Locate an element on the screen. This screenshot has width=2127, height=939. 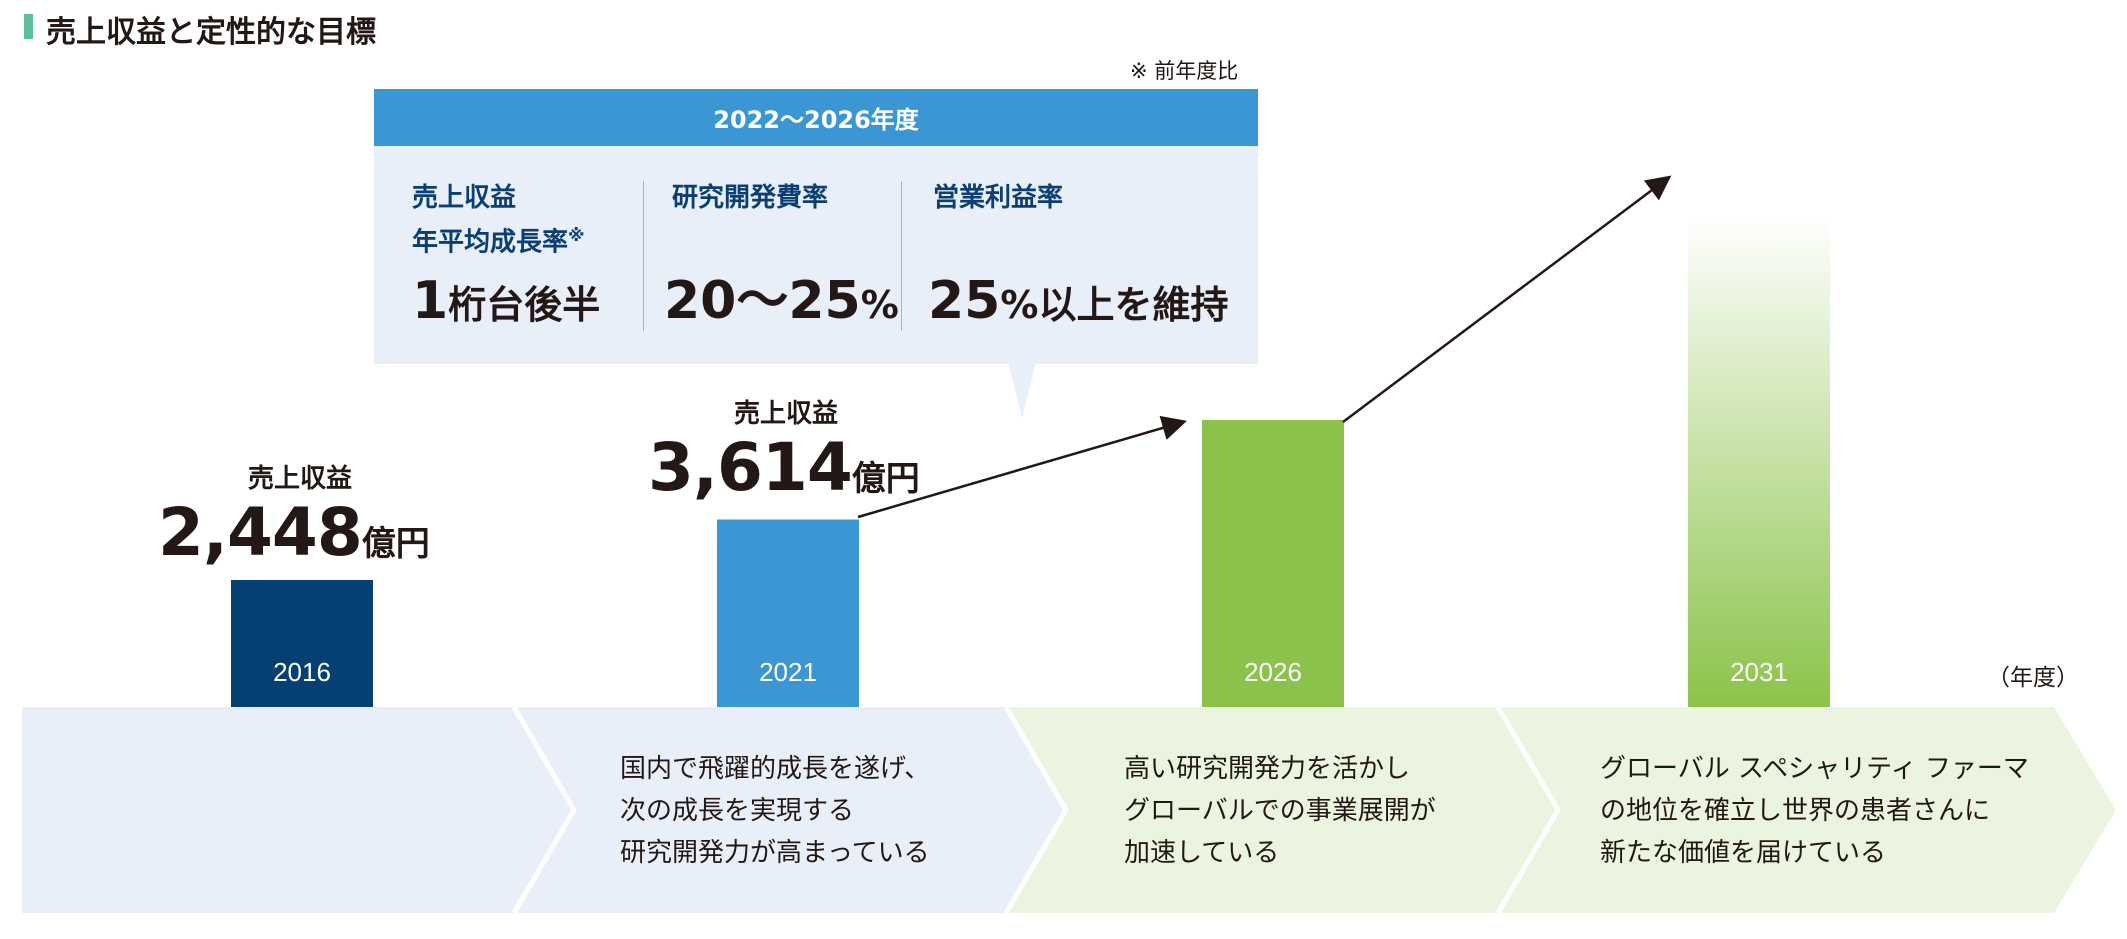
data-label-2021: 3,614億円 is located at coordinates (784, 468).